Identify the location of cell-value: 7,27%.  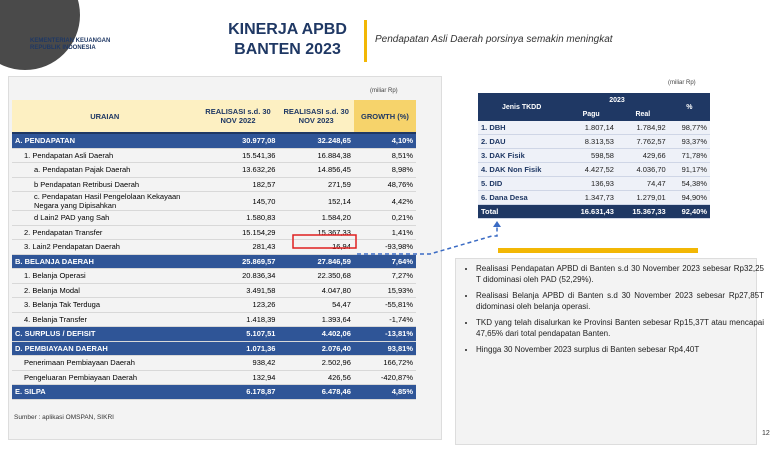
(384, 276).